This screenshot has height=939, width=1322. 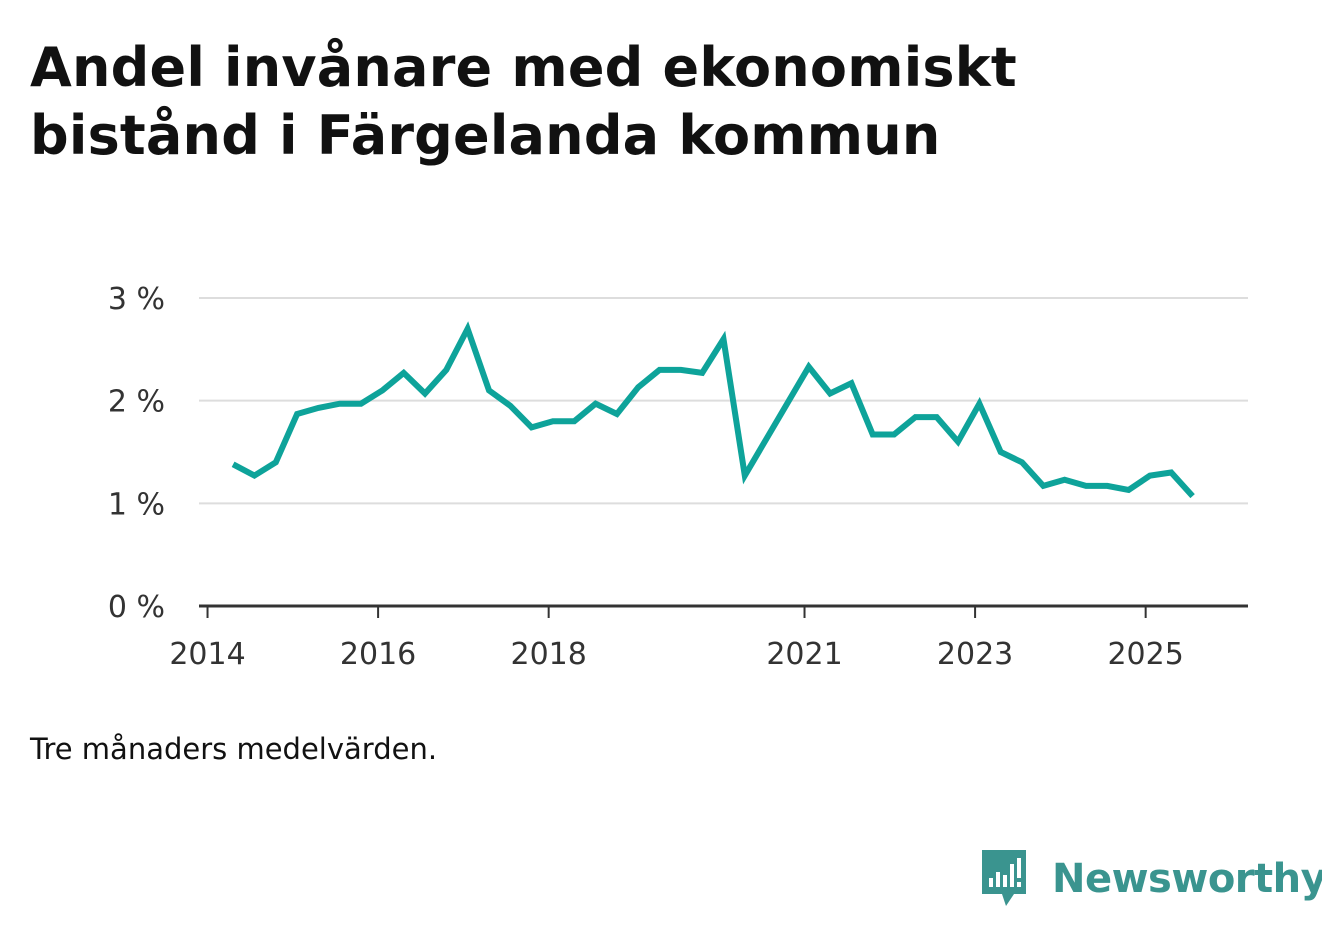 What do you see at coordinates (136, 607) in the screenshot?
I see `y-tick-label-0: 0 %` at bounding box center [136, 607].